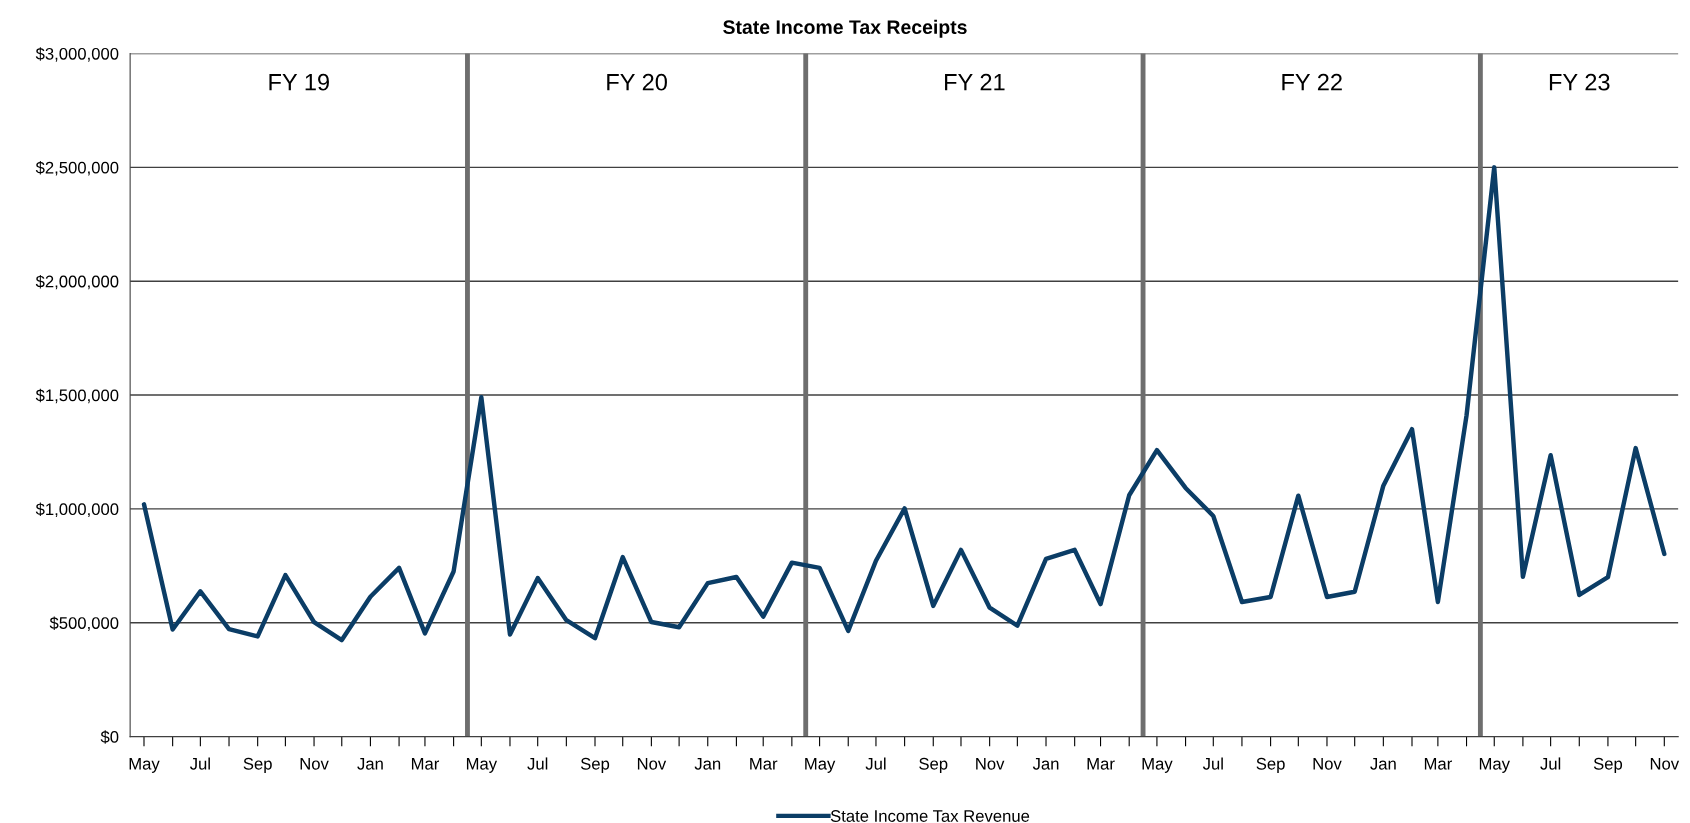 The width and height of the screenshot is (1690, 823). Describe the element at coordinates (845, 28) in the screenshot. I see `chart-title: State Income Tax Receipts` at that location.